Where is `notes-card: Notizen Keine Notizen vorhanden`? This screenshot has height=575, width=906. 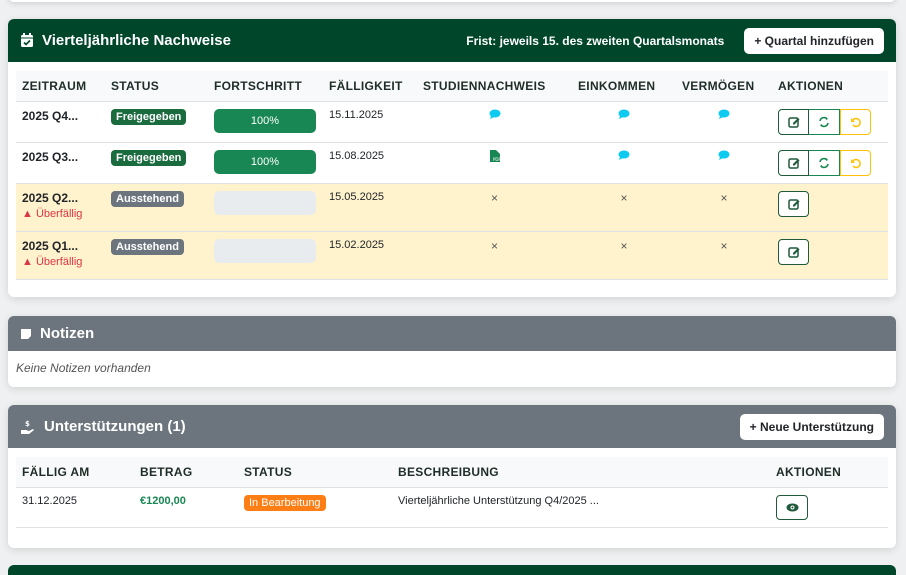
notes-card: Notizen Keine Notizen vorhanden is located at coordinates (452, 351).